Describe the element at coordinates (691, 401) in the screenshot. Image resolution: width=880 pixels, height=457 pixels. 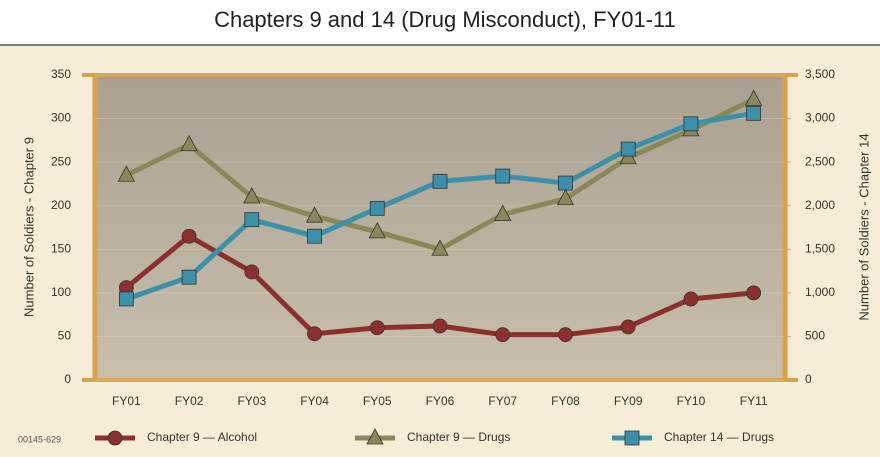
I see `x-tick-label: FY10` at that location.